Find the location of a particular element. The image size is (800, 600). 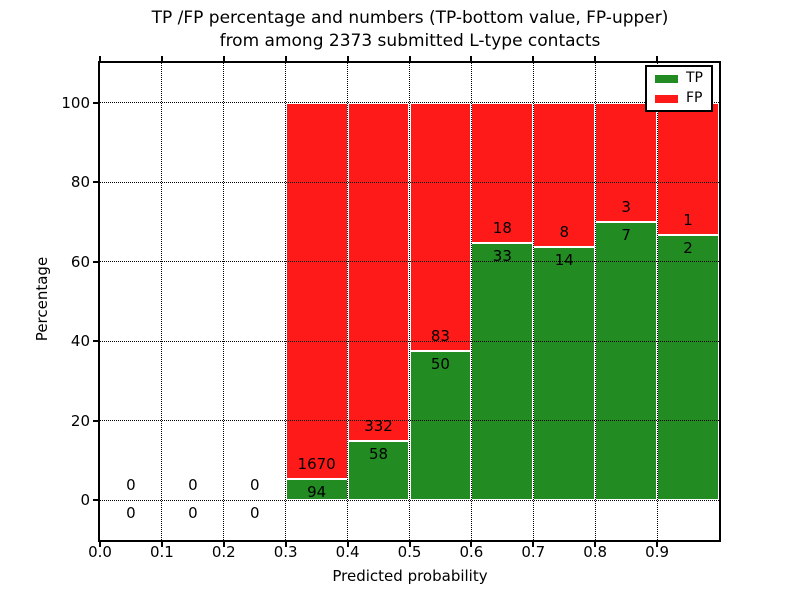

legend-item-tp: TP is located at coordinates (679, 78).